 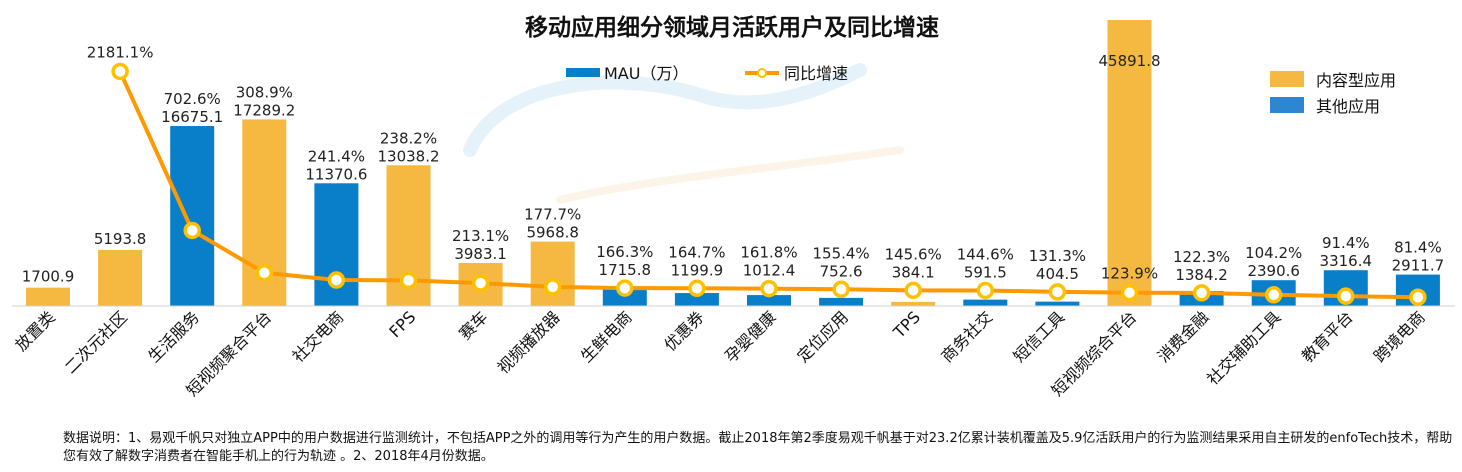 What do you see at coordinates (816, 73) in the screenshot?
I see `legend-label-growth: 同比增速` at bounding box center [816, 73].